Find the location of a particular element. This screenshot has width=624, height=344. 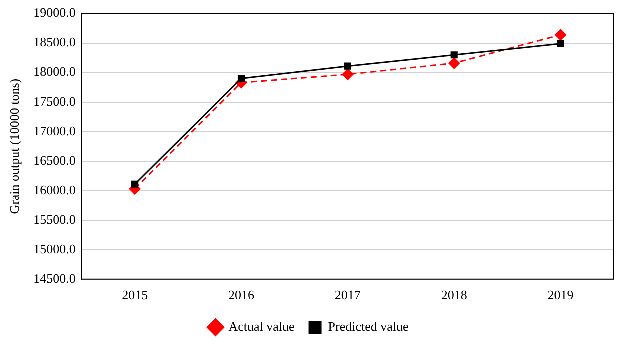

x-tick-label: 2019 is located at coordinates (561, 295).